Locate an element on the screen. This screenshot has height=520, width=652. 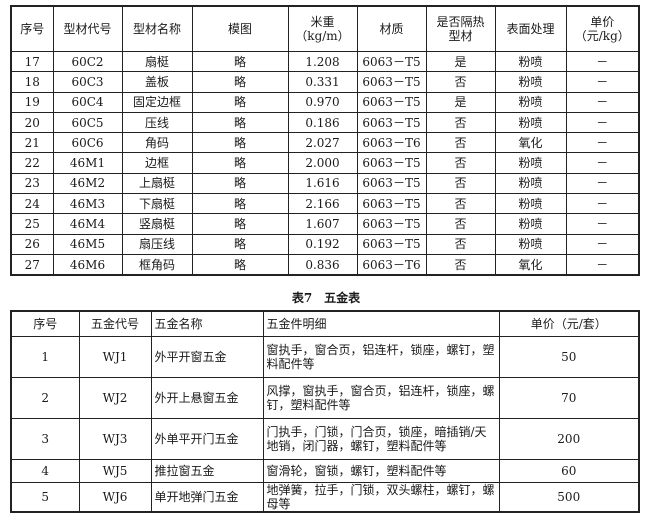
column-header: 五金名称 is located at coordinates (207, 323).